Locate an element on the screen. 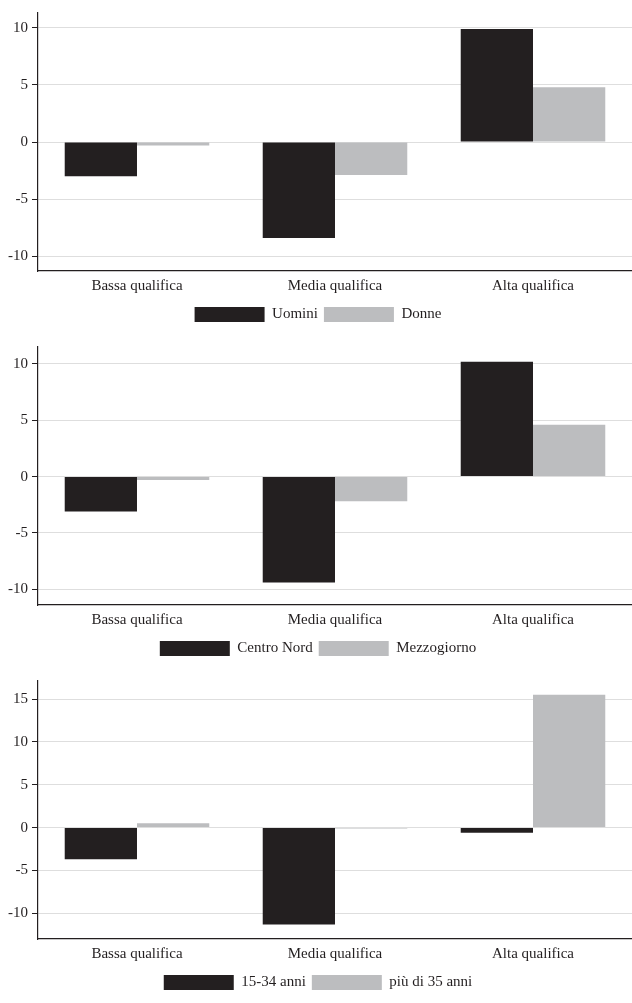  legend-label: Mezzogiorno is located at coordinates (436, 647).